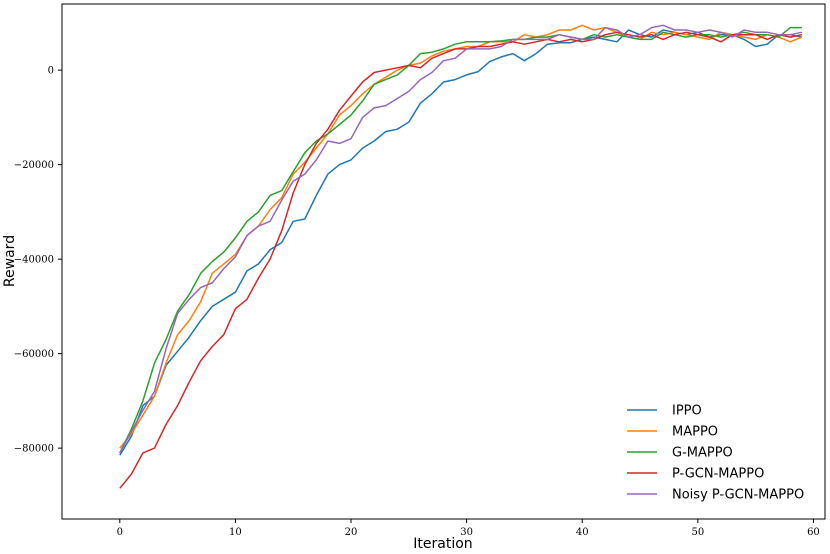 Image resolution: width=830 pixels, height=554 pixels. What do you see at coordinates (51, 71) in the screenshot?
I see `y-tick-label: 0` at bounding box center [51, 71].